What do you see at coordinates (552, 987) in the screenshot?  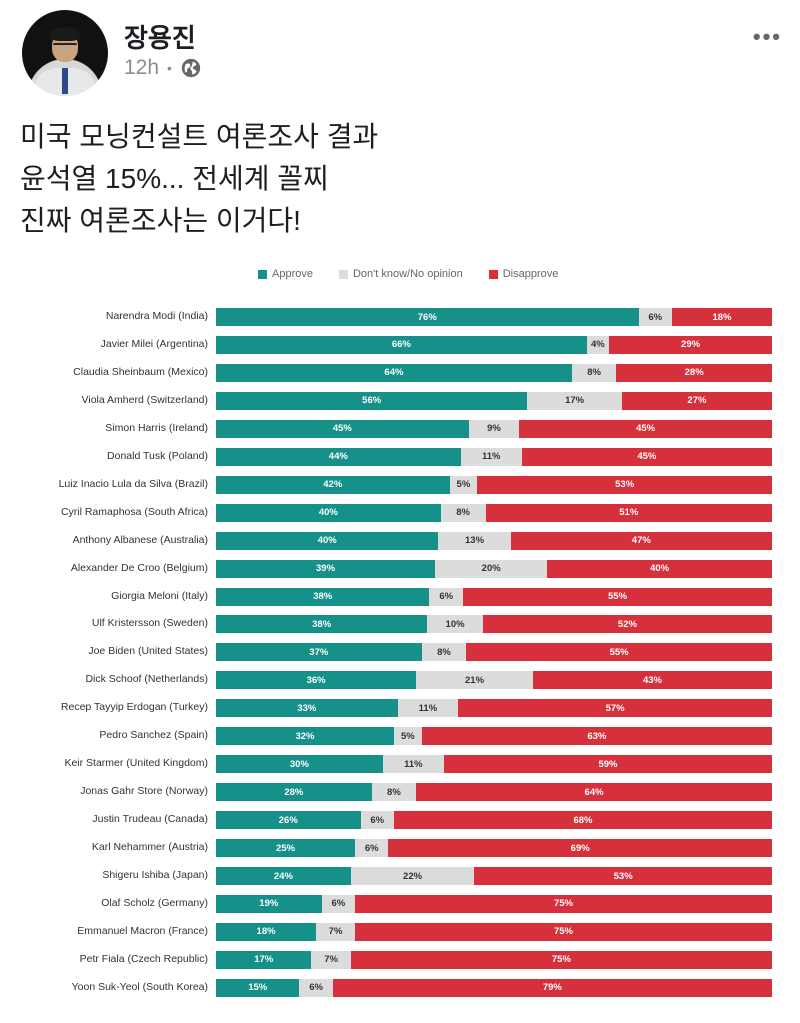 I see `bar-segment-disapprove: 79%` at bounding box center [552, 987].